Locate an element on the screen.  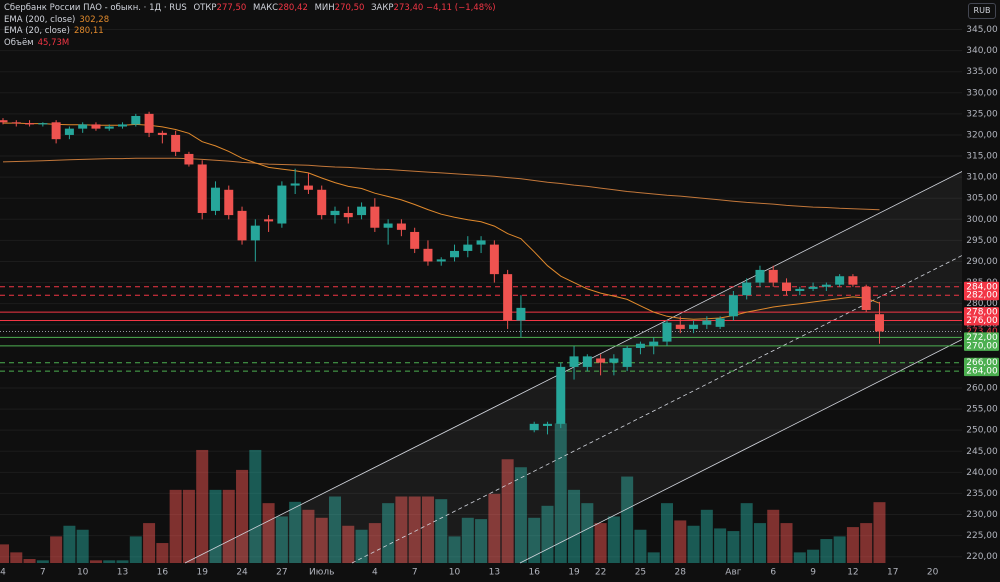
level-label: 266,00 is located at coordinates (982, 363).